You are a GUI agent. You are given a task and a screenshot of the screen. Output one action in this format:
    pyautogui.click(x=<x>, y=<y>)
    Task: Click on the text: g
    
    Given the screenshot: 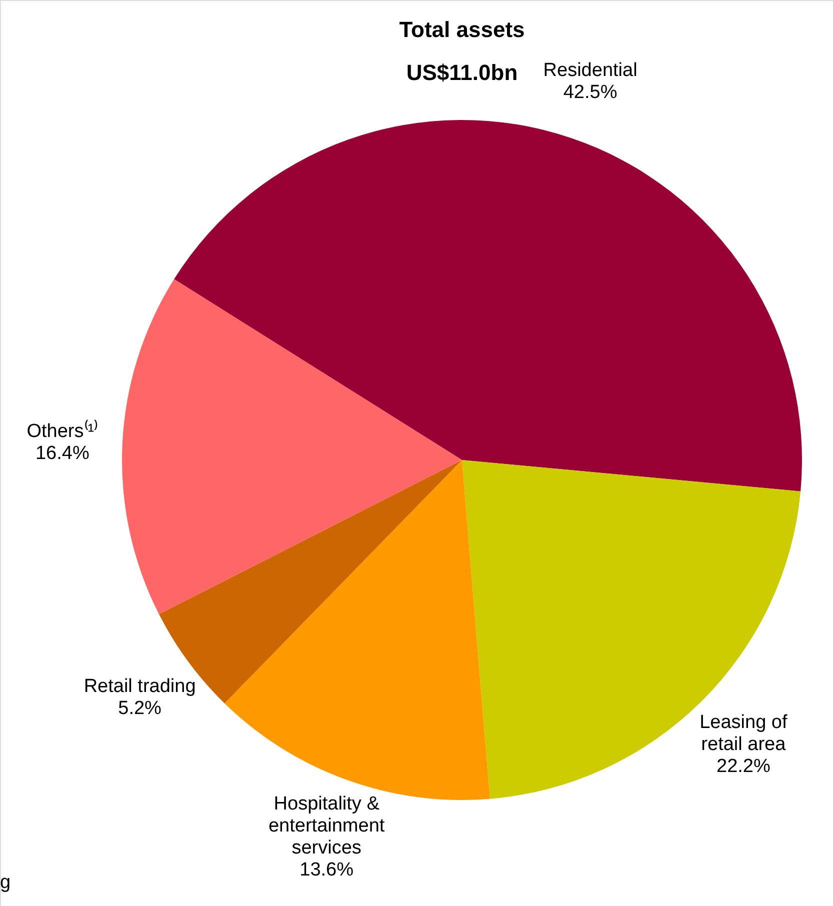 What is the action you would take?
    pyautogui.click(x=5, y=882)
    